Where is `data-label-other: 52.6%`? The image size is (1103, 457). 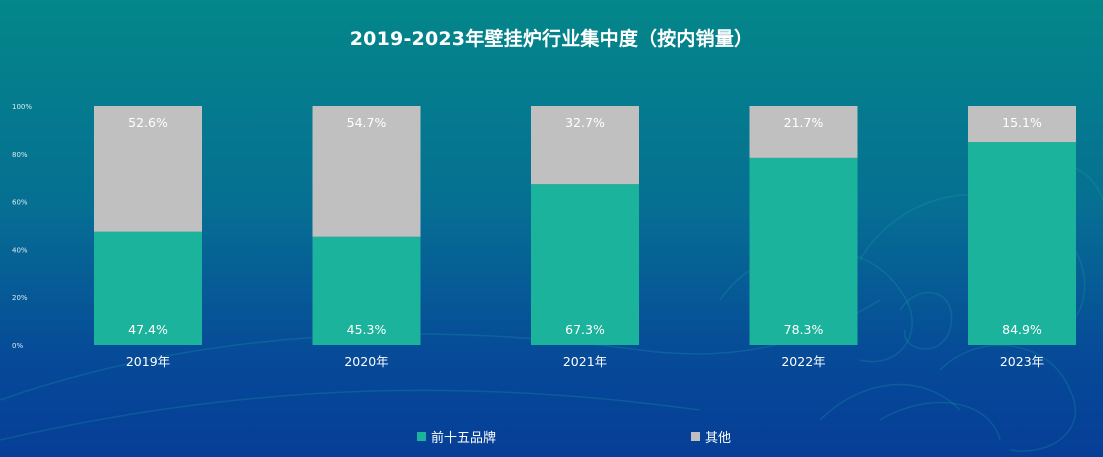
data-label-other: 52.6% is located at coordinates (148, 122).